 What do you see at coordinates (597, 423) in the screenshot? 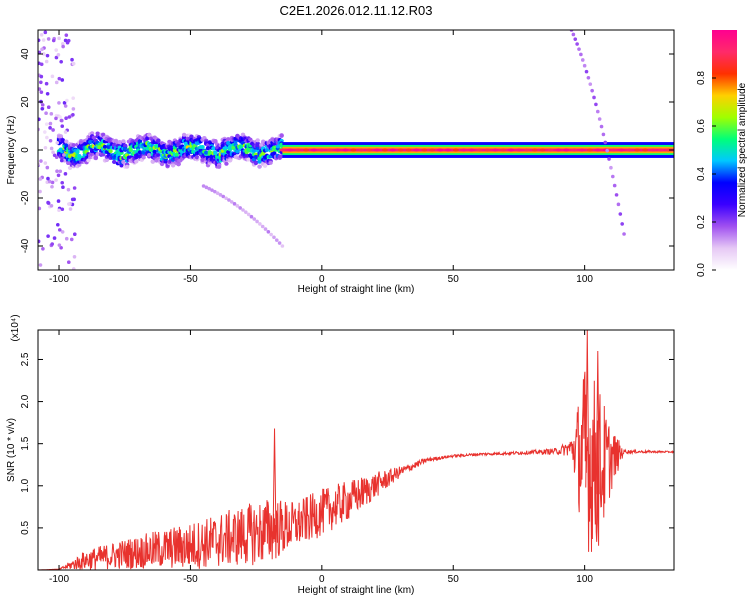
I see `snr-peak-spike` at bounding box center [597, 423].